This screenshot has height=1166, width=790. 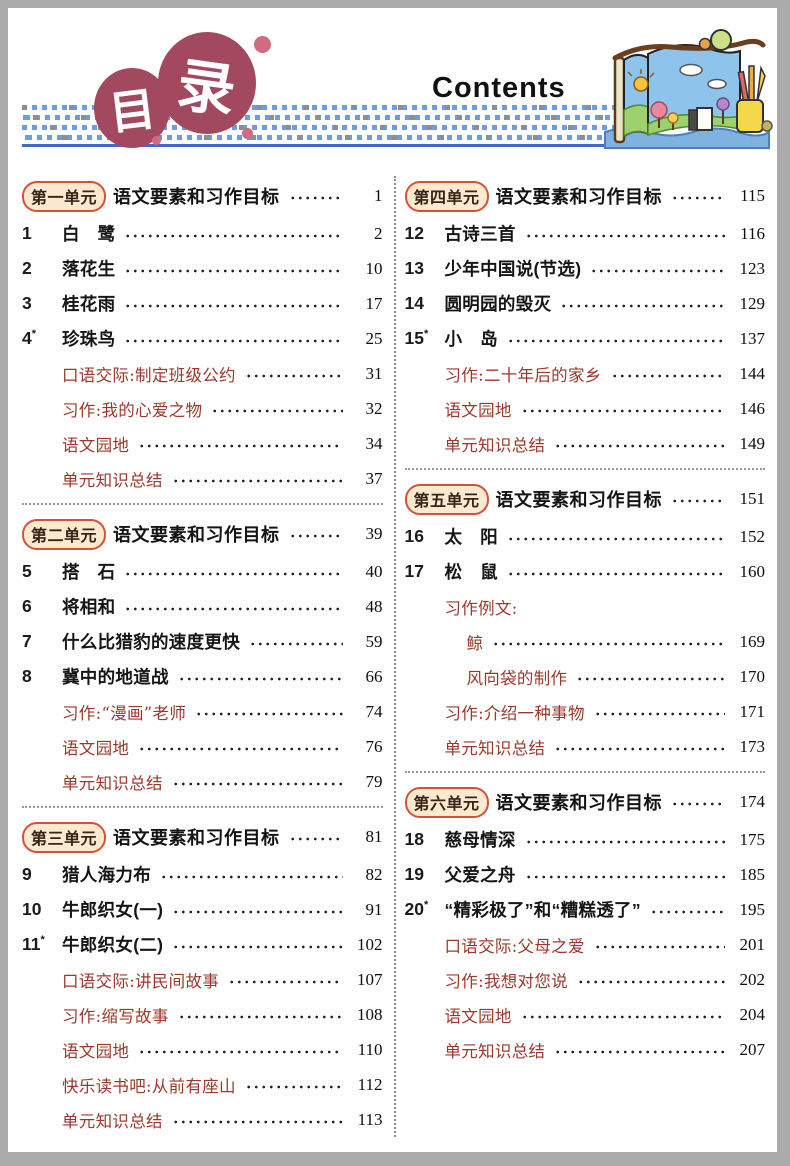 What do you see at coordinates (370, 1049) in the screenshot?
I see `page-number: 110` at bounding box center [370, 1049].